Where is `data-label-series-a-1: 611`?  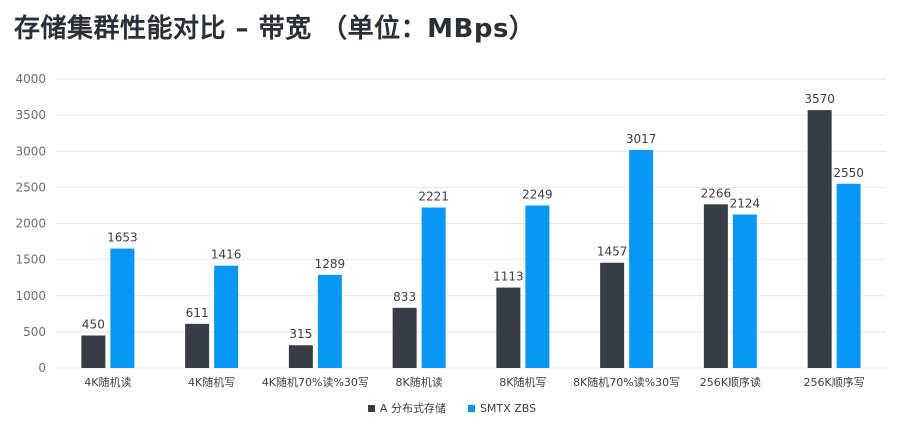
data-label-series-a-1: 611 is located at coordinates (197, 313).